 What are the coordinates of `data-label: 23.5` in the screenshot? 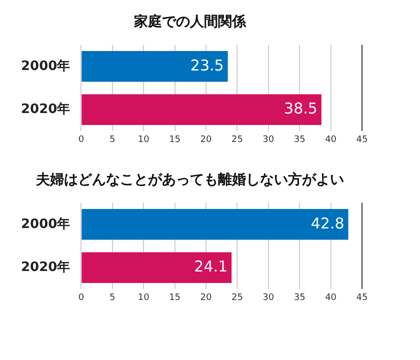 It's located at (207, 65).